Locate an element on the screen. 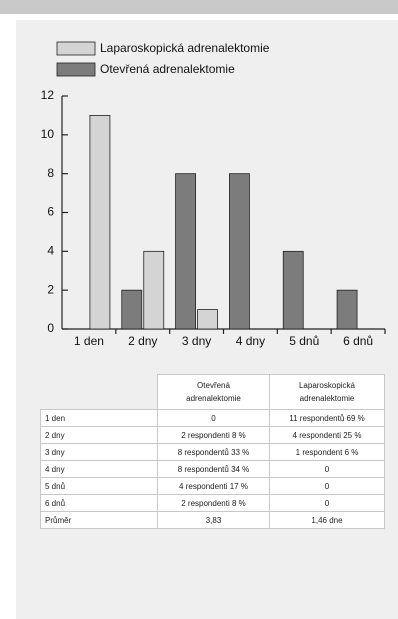 The width and height of the screenshot is (398, 619). table-cell: 2 dny is located at coordinates (99, 435).